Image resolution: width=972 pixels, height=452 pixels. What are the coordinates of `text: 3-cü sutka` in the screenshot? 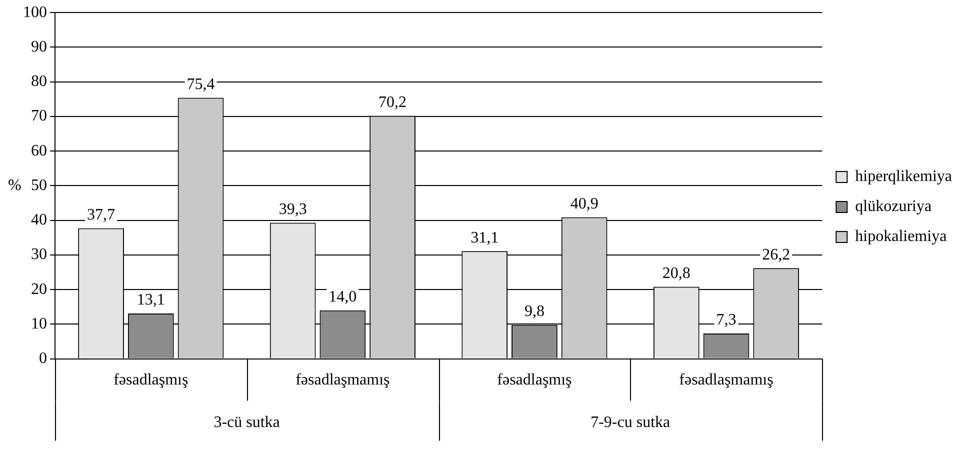 It's located at (247, 423).